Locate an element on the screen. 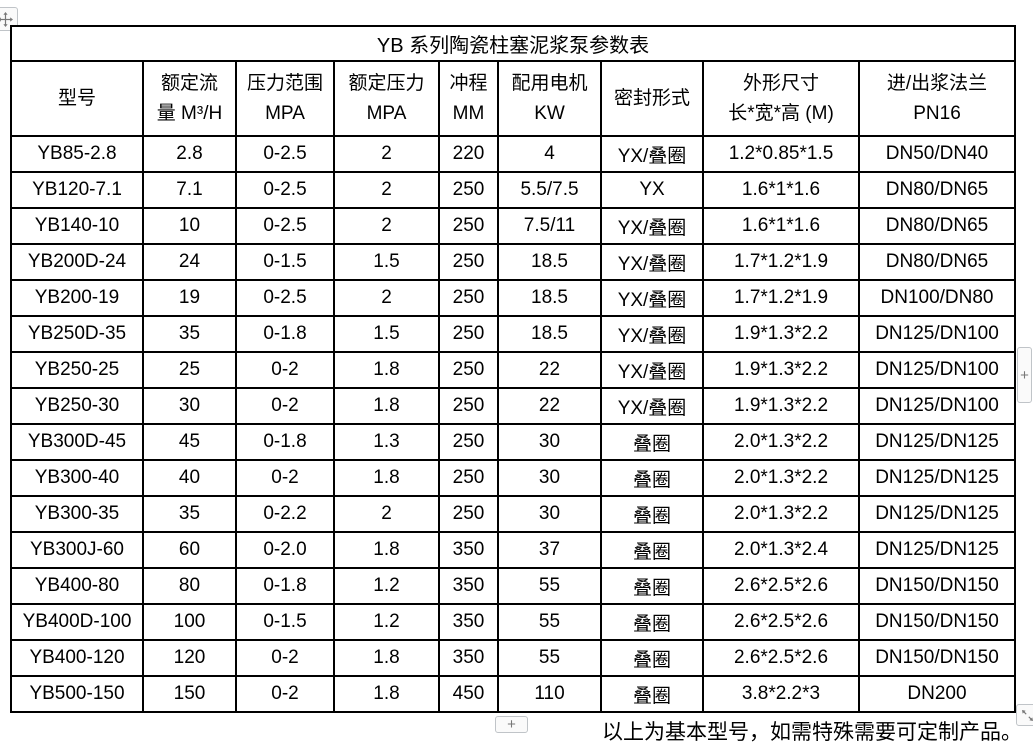  add-row-button: + is located at coordinates (511, 724).